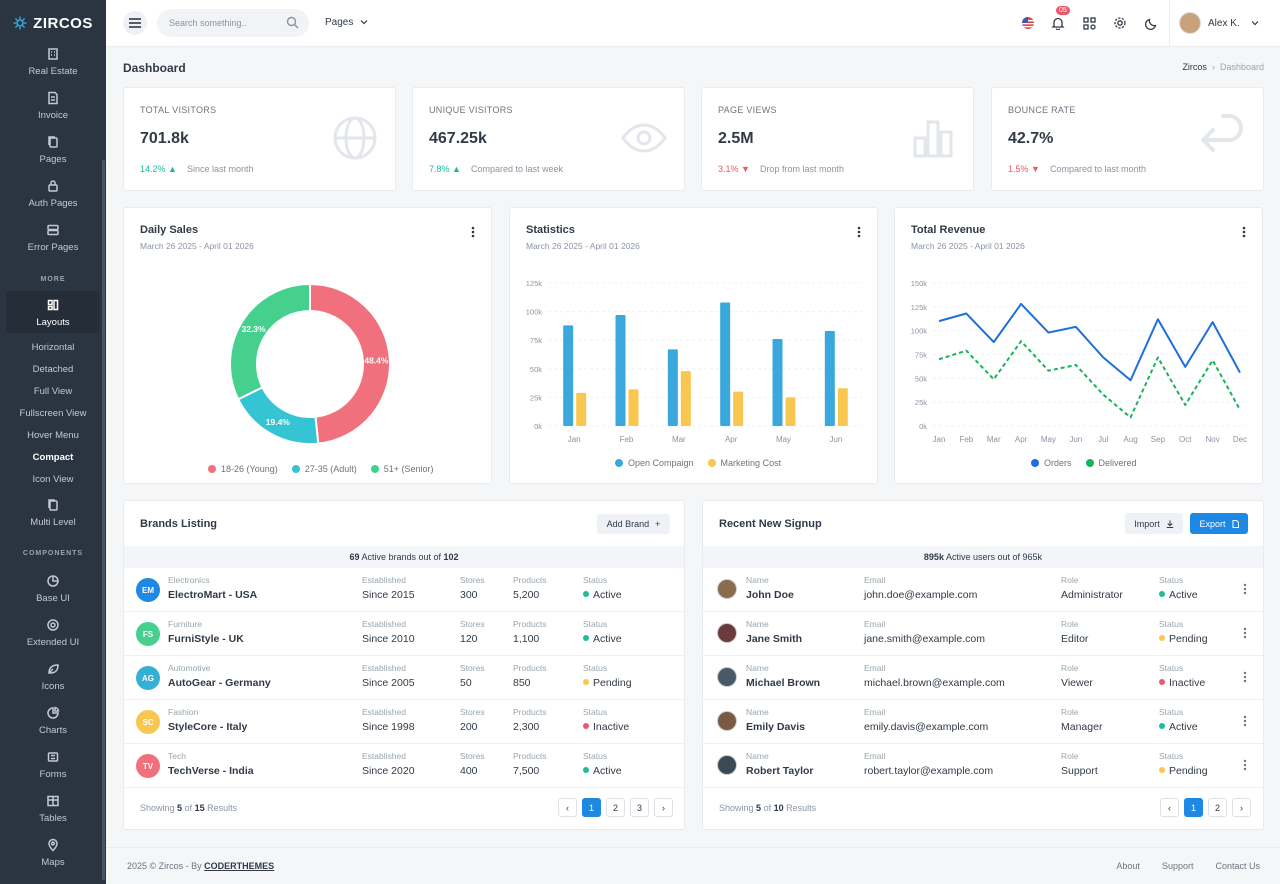 This screenshot has width=1280, height=884. What do you see at coordinates (53, 633) in the screenshot?
I see `sidebar-item-extended-ui: Extended UI` at bounding box center [53, 633].